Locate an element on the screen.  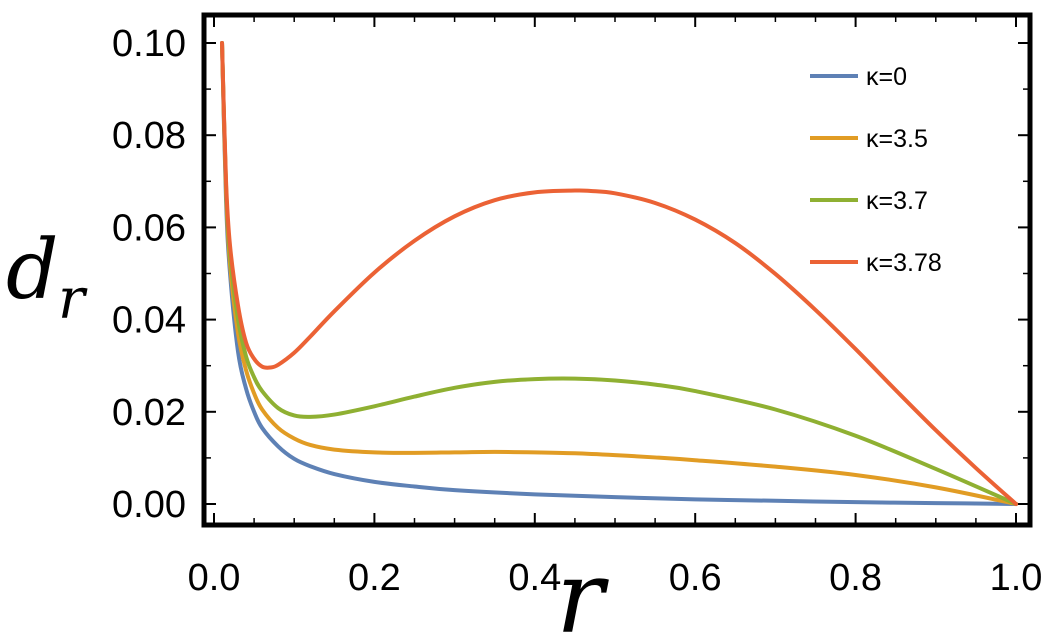
x-tick-label: 0.4 is located at coordinates (534, 578).